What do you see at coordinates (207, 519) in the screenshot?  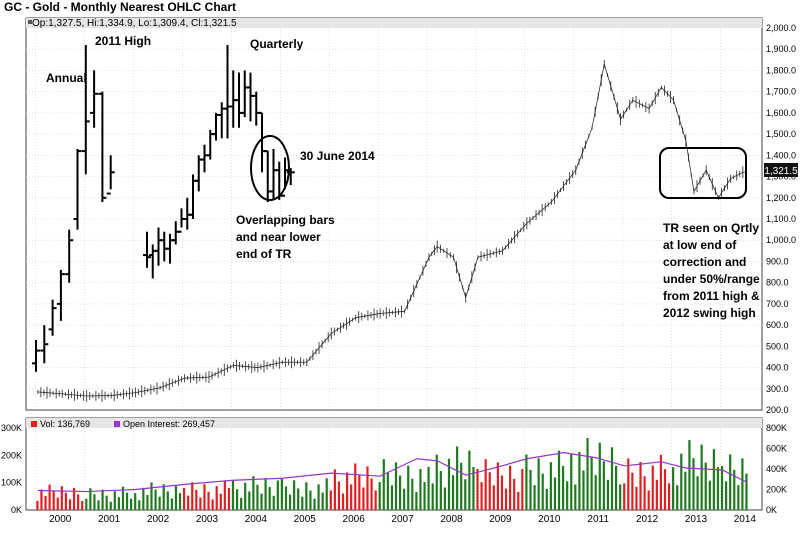 I see `x-tick-label: 2003` at bounding box center [207, 519].